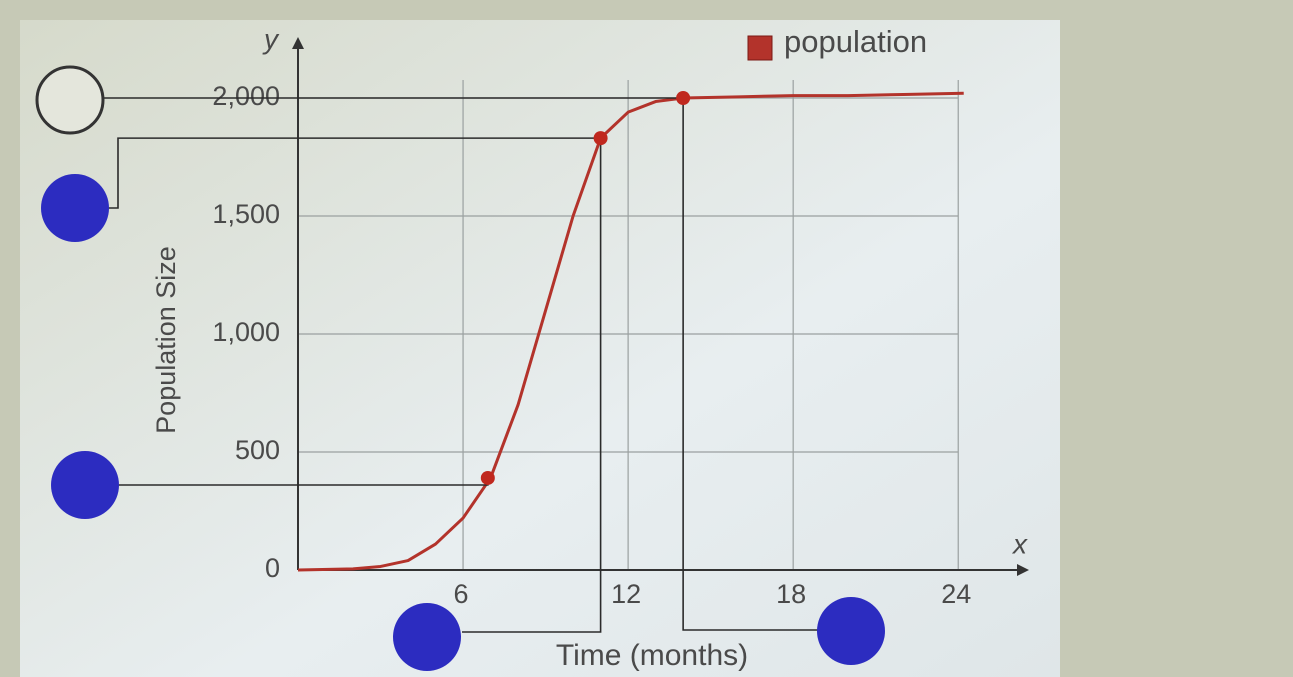 Image resolution: width=1293 pixels, height=677 pixels. Describe the element at coordinates (461, 594) in the screenshot. I see `x-tick-label: 6` at that location.